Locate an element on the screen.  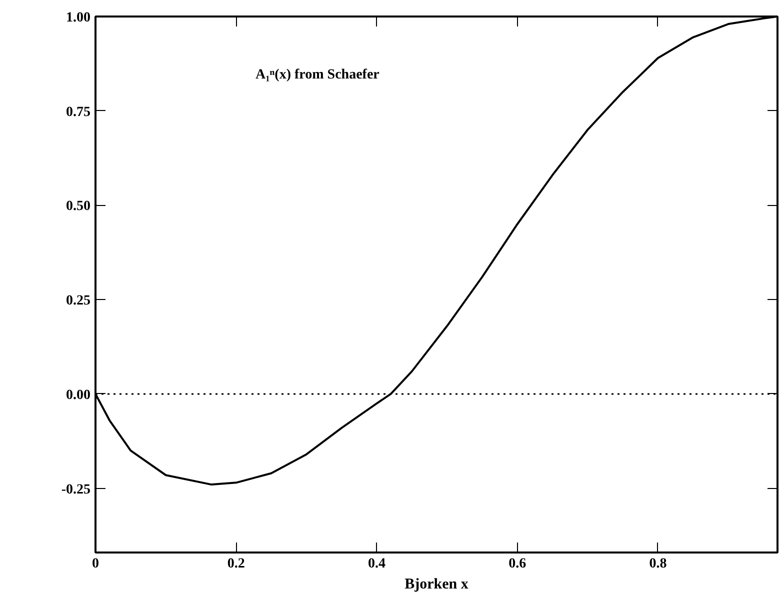
y-tick-label: 0.00 is located at coordinates (78, 395).